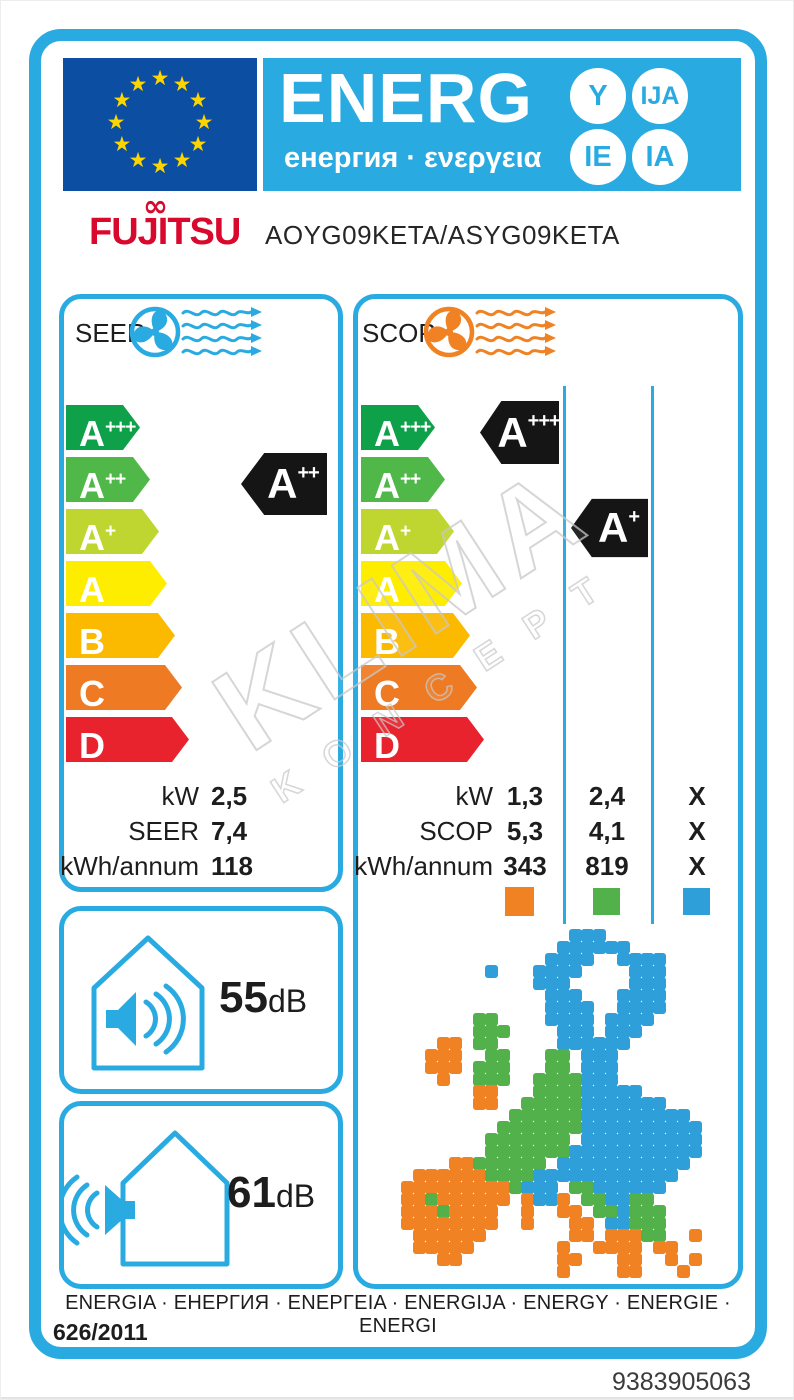 The height and width of the screenshot is (1400, 794). Describe the element at coordinates (525, 866) in the screenshot. I see `heating-value-warm: 343` at that location.